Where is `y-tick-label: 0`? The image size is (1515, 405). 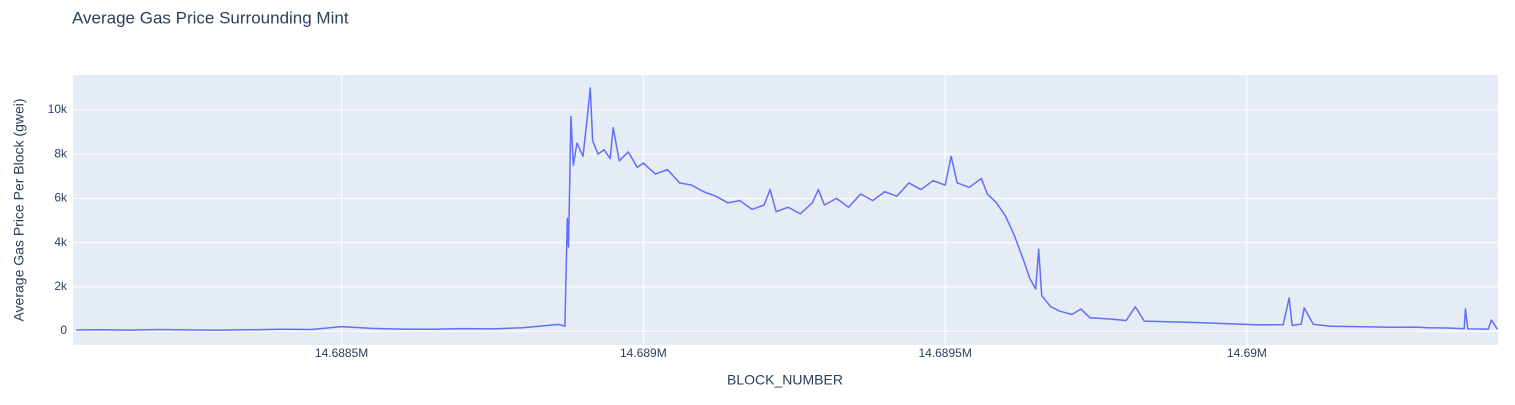 y-tick-label: 0 is located at coordinates (63, 330).